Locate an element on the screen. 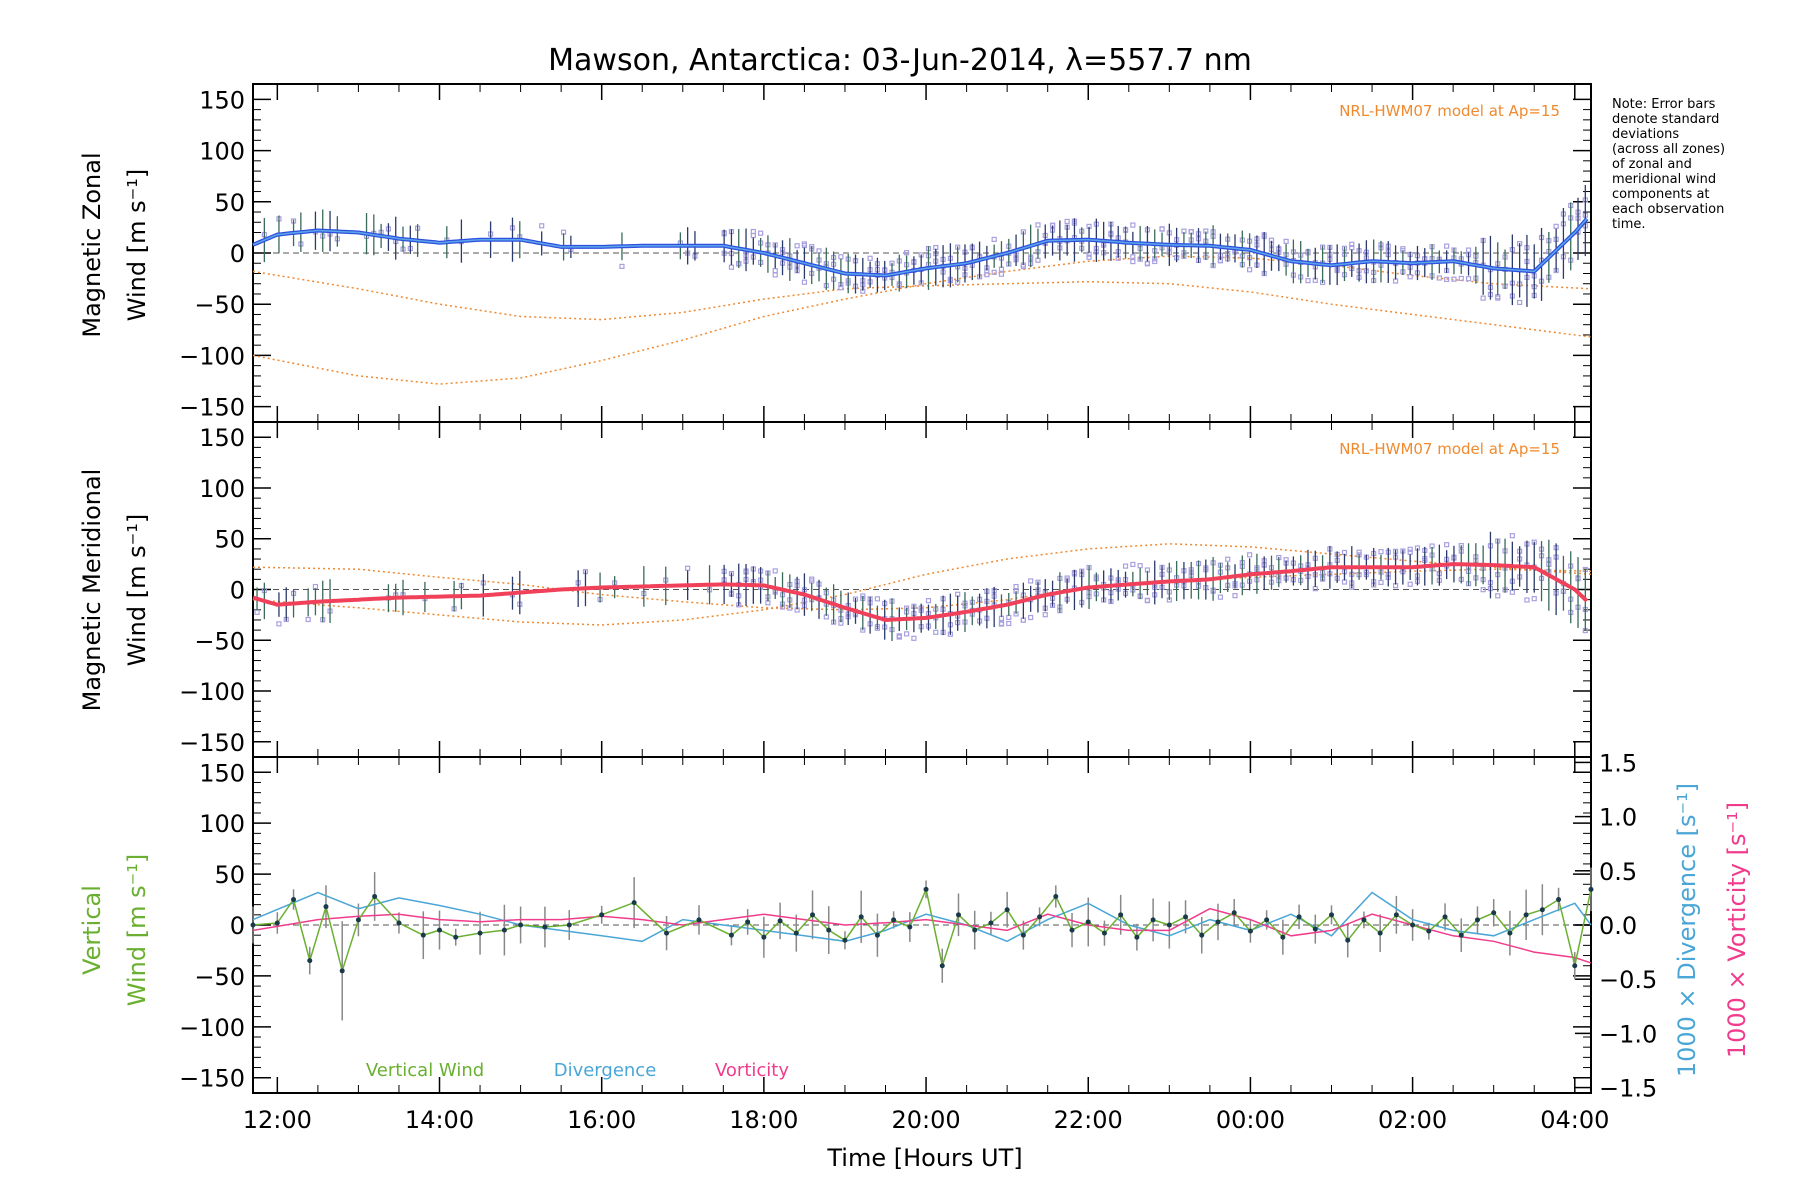 Image resolution: width=1800 pixels, height=1200 pixels. x-axis-label: Time [Hours UT] is located at coordinates (924, 1158).